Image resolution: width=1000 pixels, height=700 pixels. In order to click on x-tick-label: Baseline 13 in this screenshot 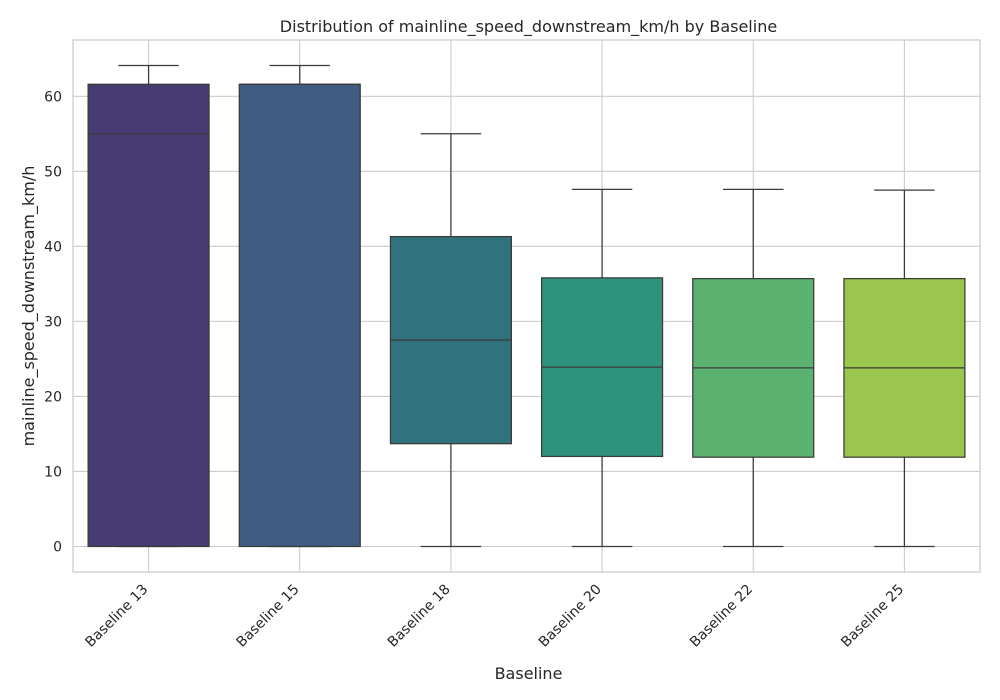, I will do `click(116, 616)`.